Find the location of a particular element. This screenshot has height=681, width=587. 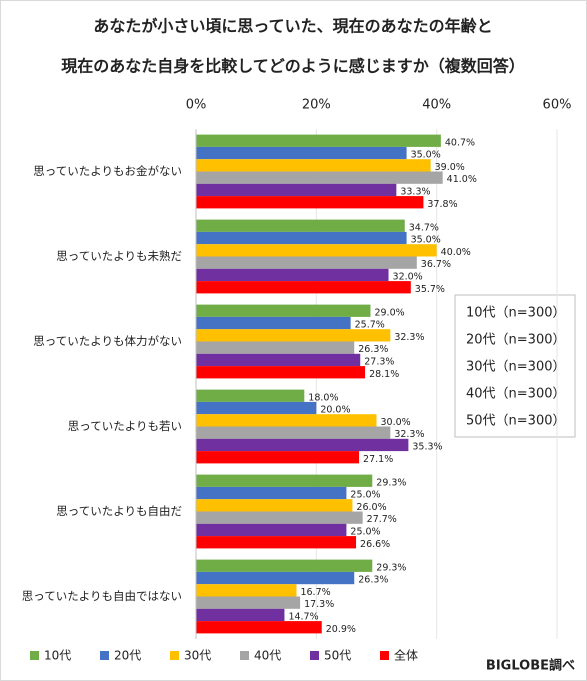

value-label: 26.6% is located at coordinates (375, 544).